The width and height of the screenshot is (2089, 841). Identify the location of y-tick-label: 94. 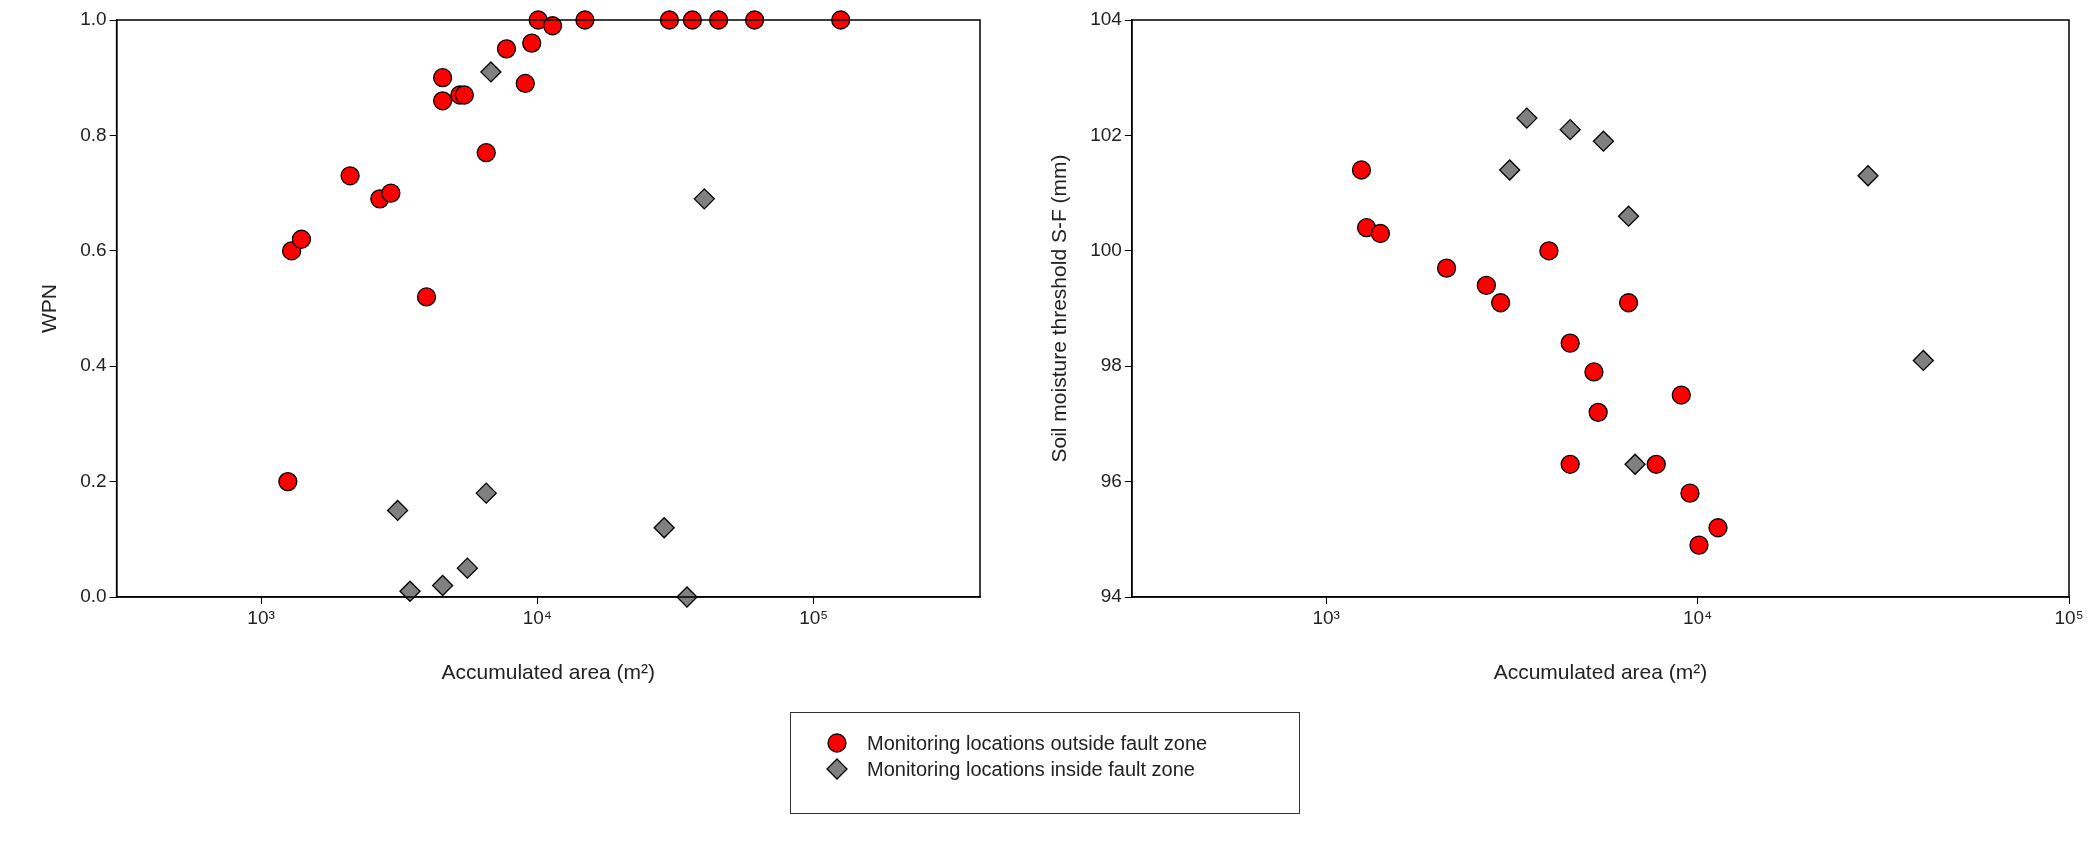
(1111, 596).